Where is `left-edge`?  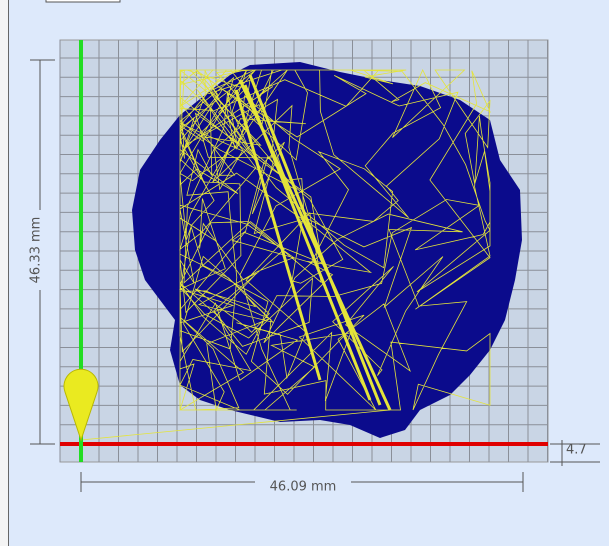 left-edge is located at coordinates (4, 273).